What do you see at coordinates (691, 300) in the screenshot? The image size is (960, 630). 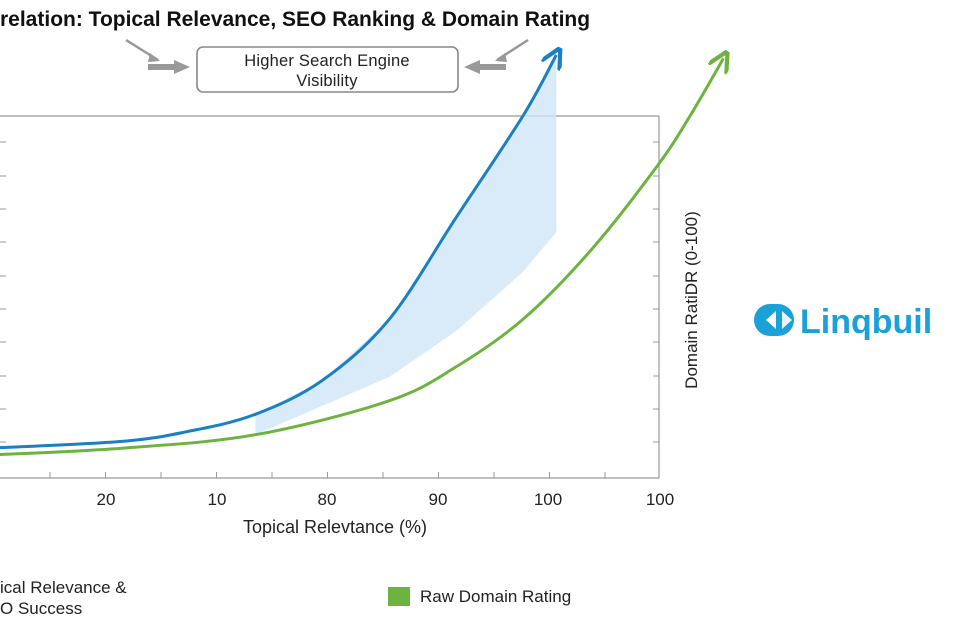 I see `y-axis-label: Domain RatiDR (0-100)` at bounding box center [691, 300].